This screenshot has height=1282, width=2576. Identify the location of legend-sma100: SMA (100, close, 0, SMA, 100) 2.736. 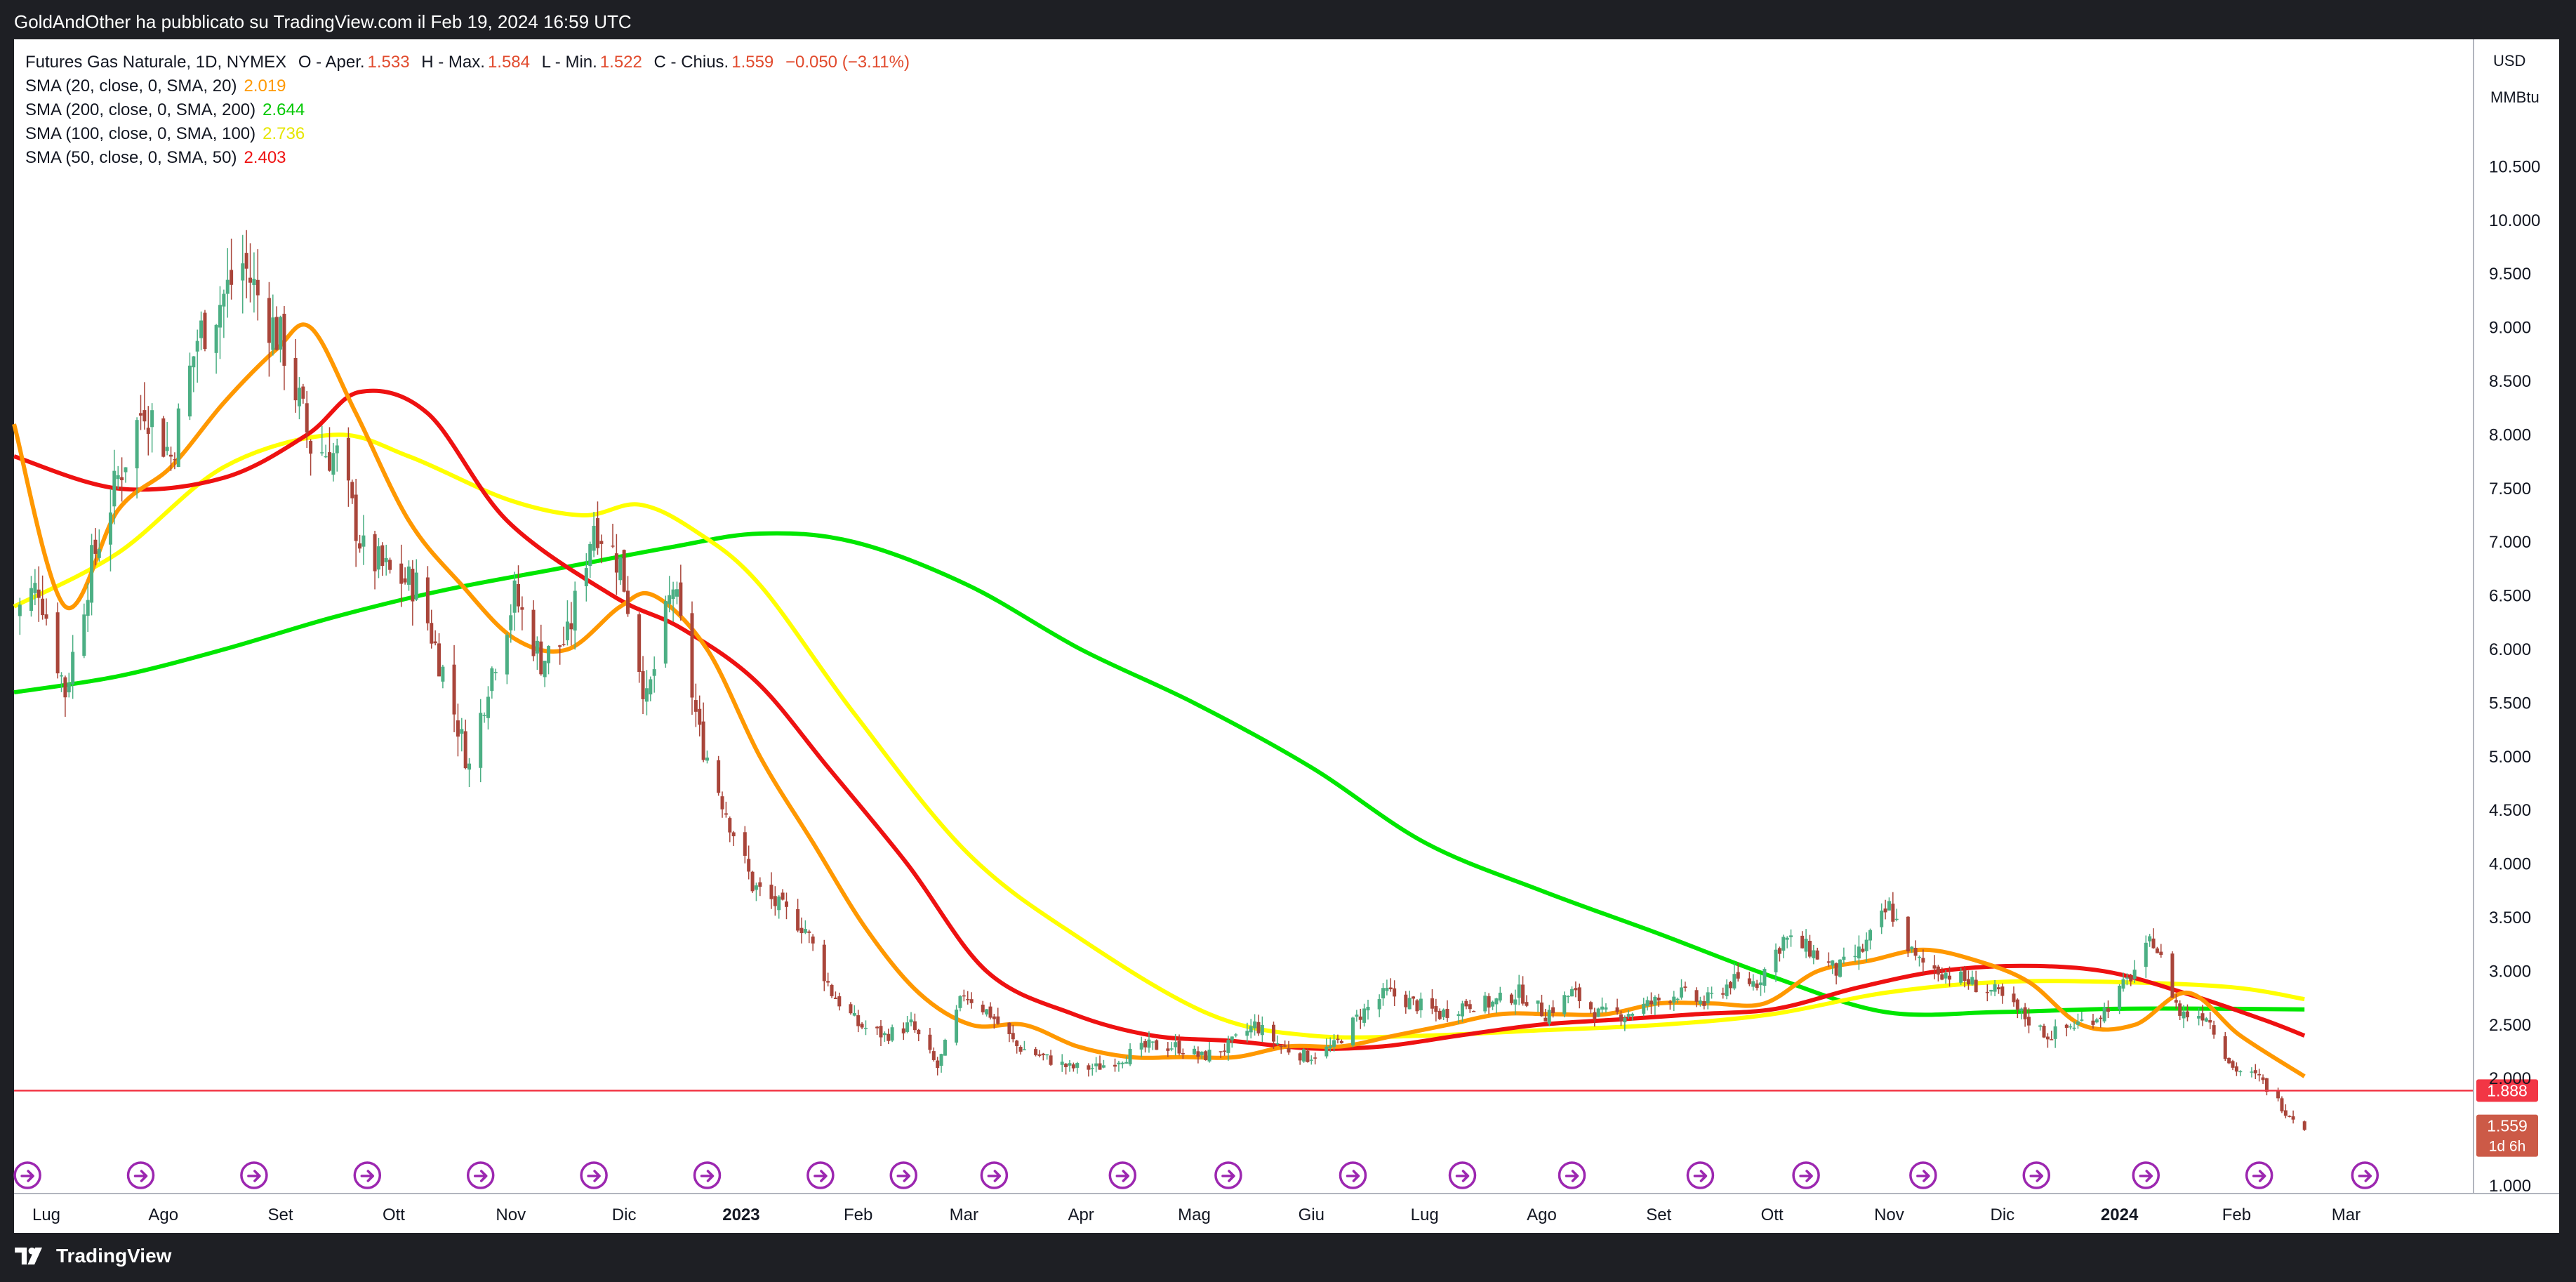
(471, 134).